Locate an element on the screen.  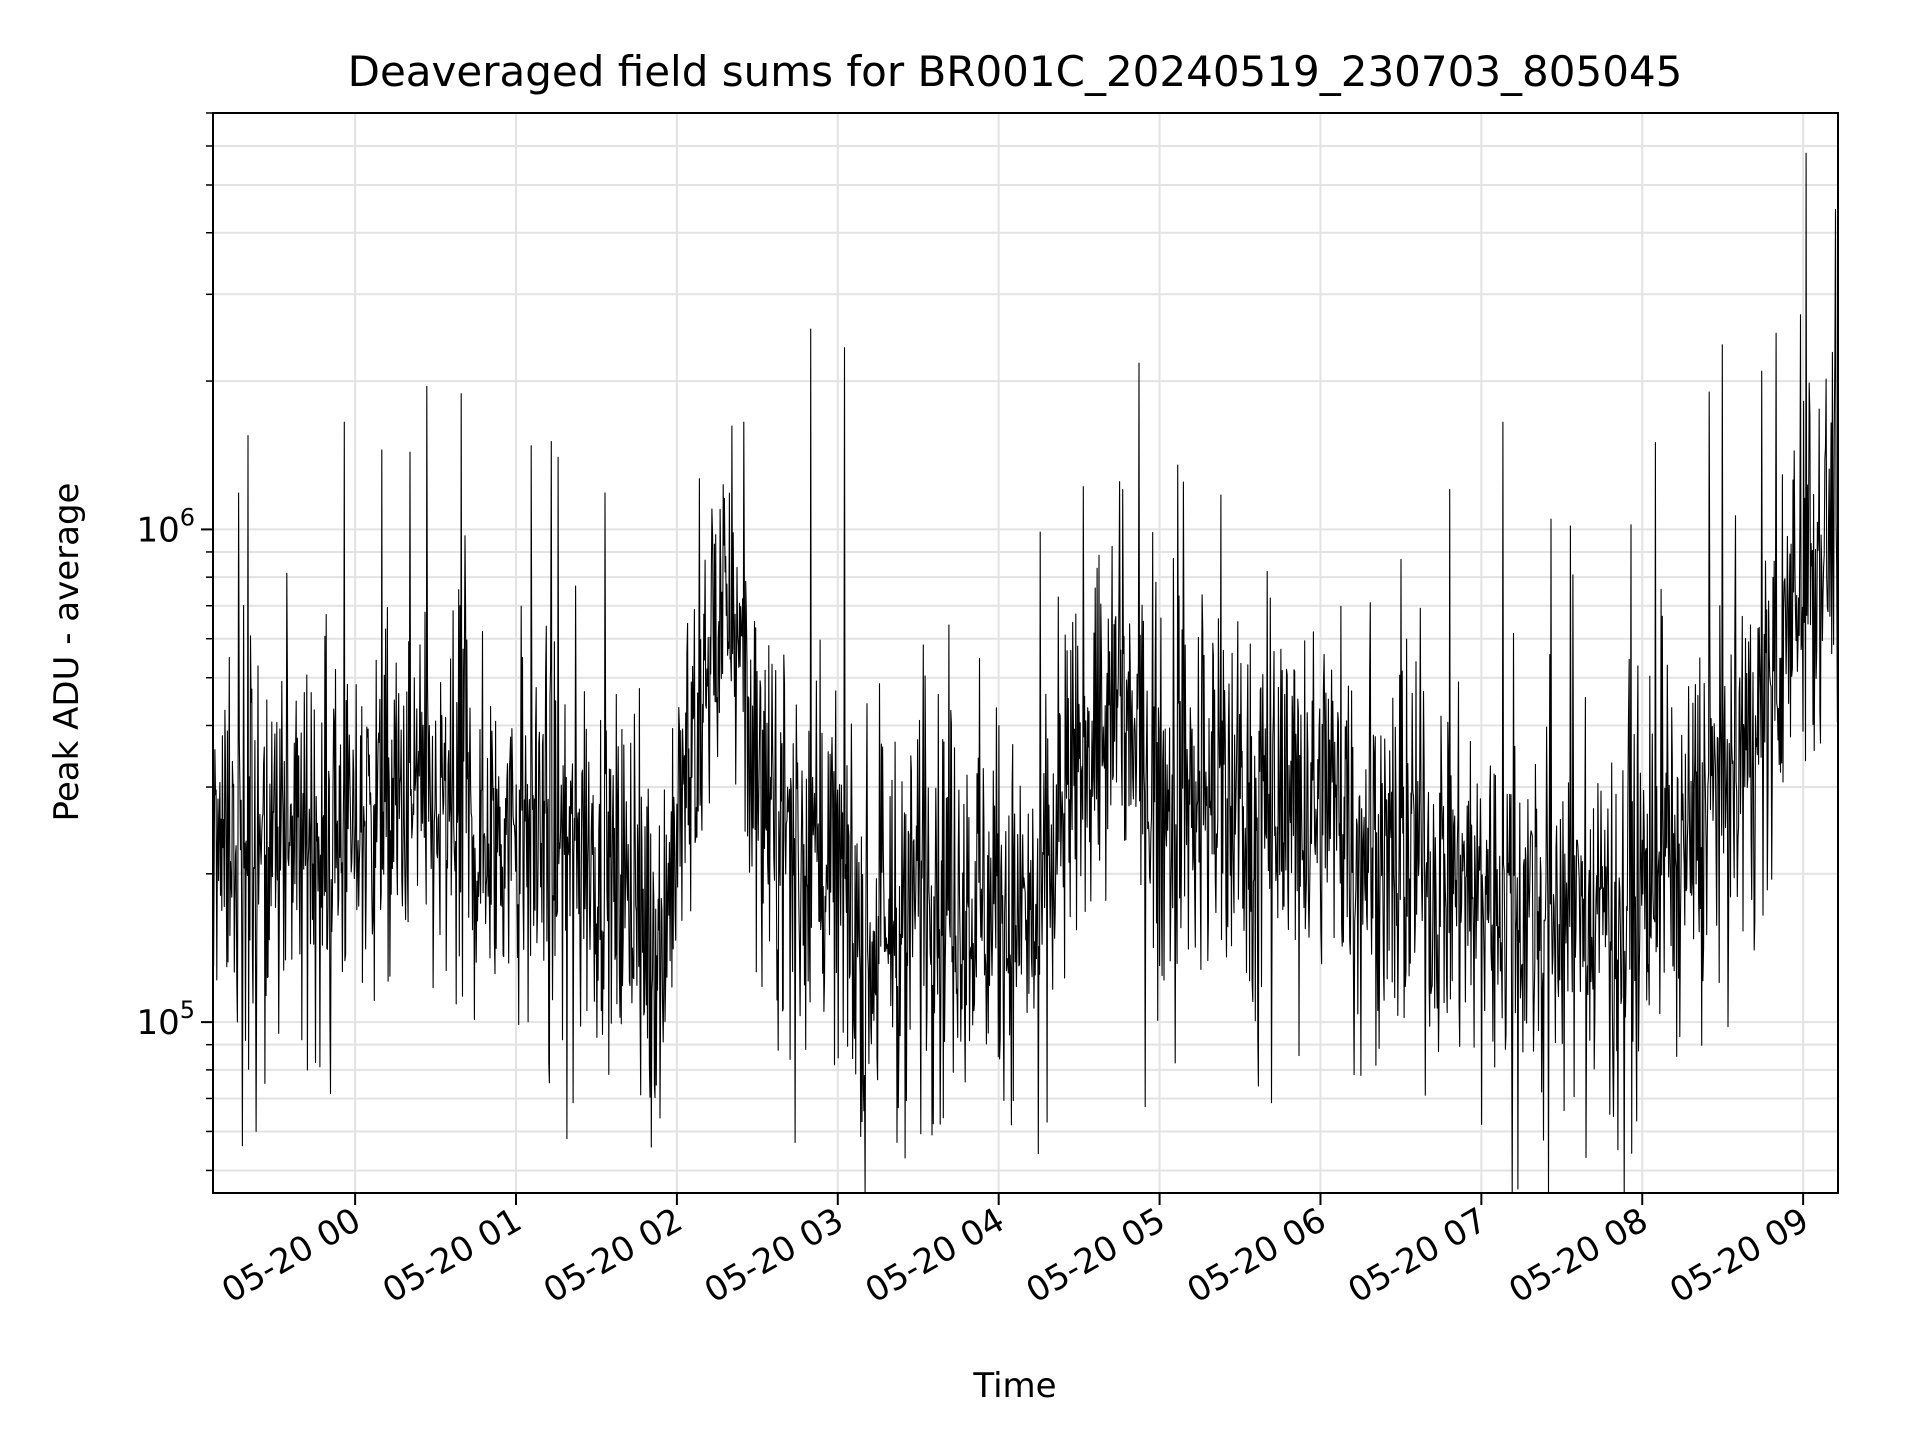
y-tick-label: 10⁵ is located at coordinates (165, 1019).